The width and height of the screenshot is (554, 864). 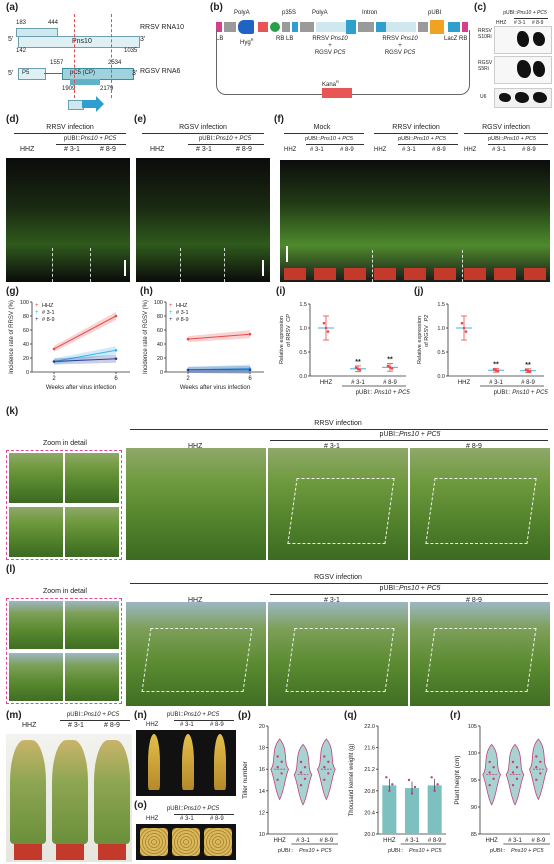 What do you see at coordinates (389, 841) in the screenshot?
I see `chart-q-category-label: HHZ` at bounding box center [389, 841].